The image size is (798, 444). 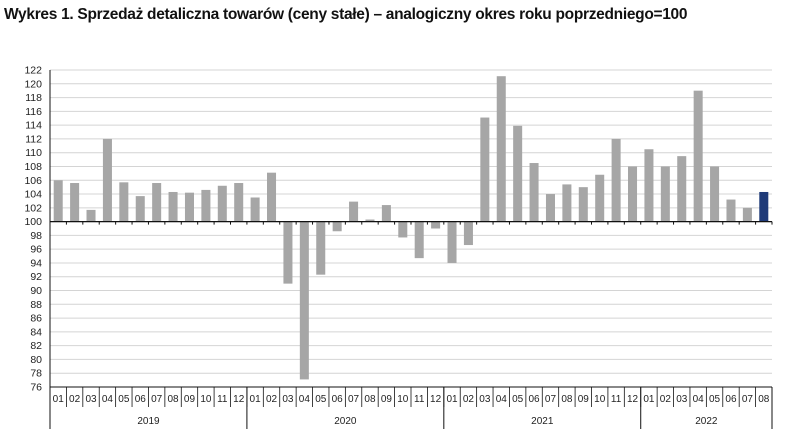 What do you see at coordinates (148, 421) in the screenshot?
I see `year-label: 2019` at bounding box center [148, 421].